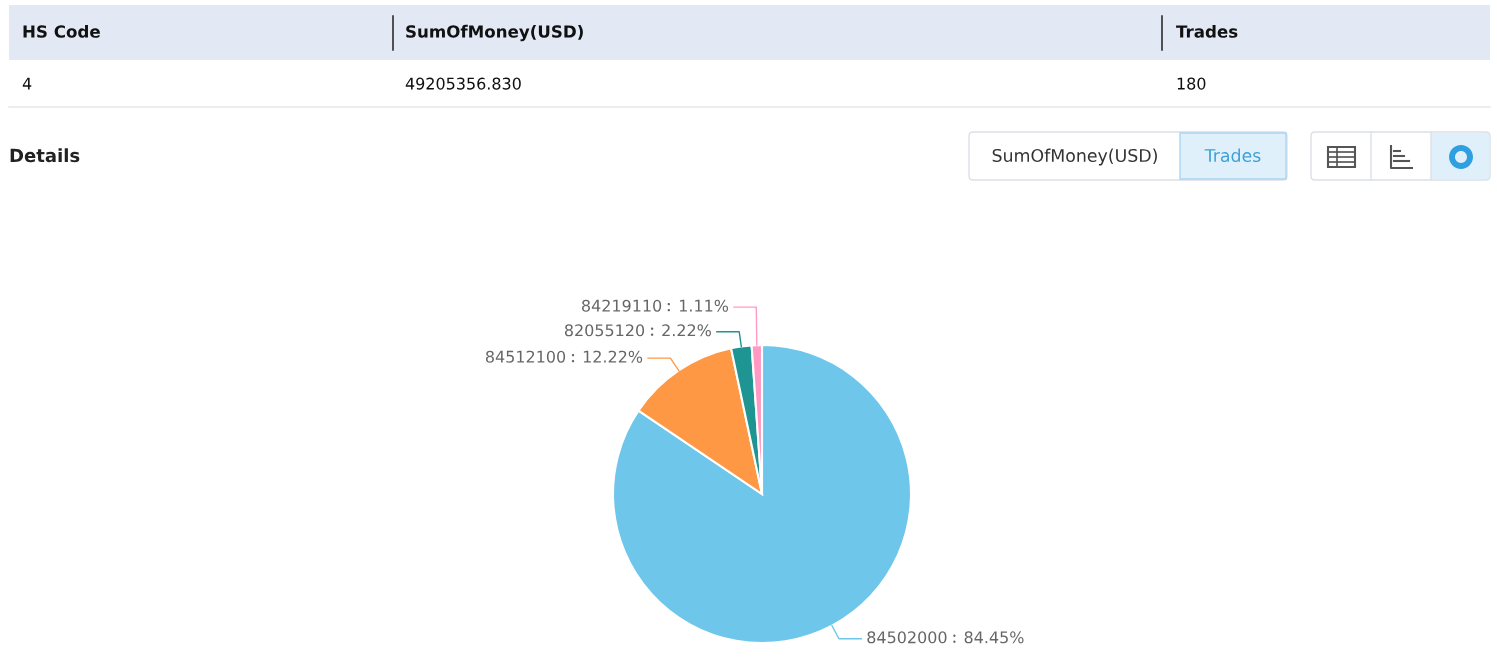 Image resolution: width=1497 pixels, height=660 pixels. Describe the element at coordinates (637, 330) in the screenshot. I see `slice-label: 82055120 2.22%` at that location.